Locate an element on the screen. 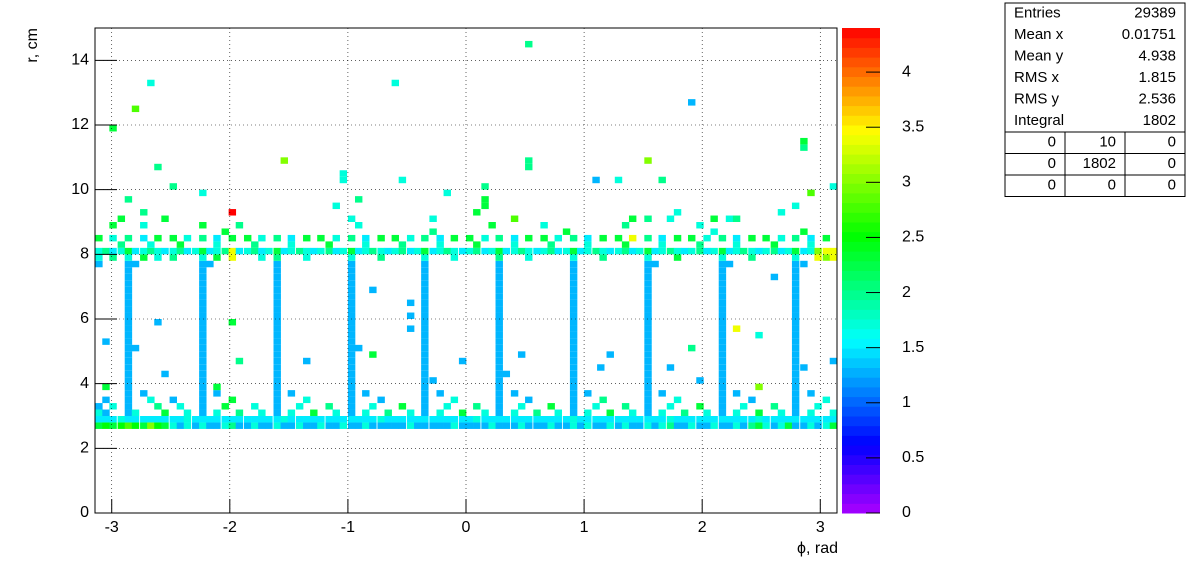 The height and width of the screenshot is (572, 1196). stats-grid-cell: 0 is located at coordinates (1052, 185).